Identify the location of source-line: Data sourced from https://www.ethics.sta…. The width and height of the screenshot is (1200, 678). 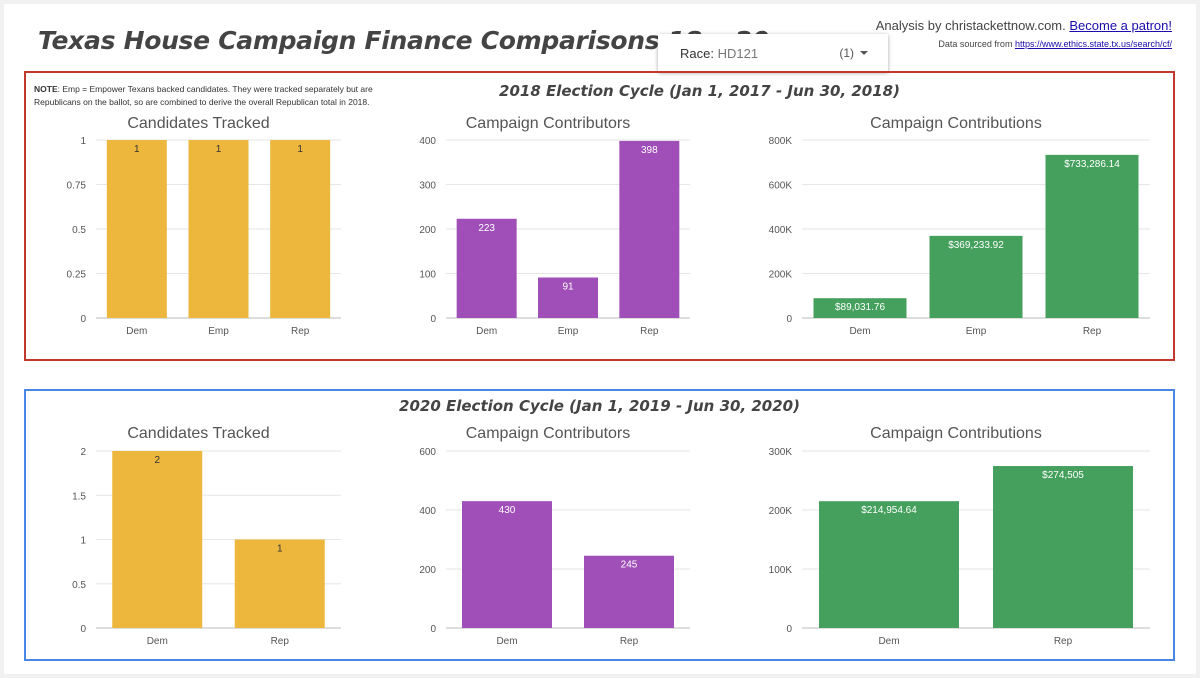
(1055, 44).